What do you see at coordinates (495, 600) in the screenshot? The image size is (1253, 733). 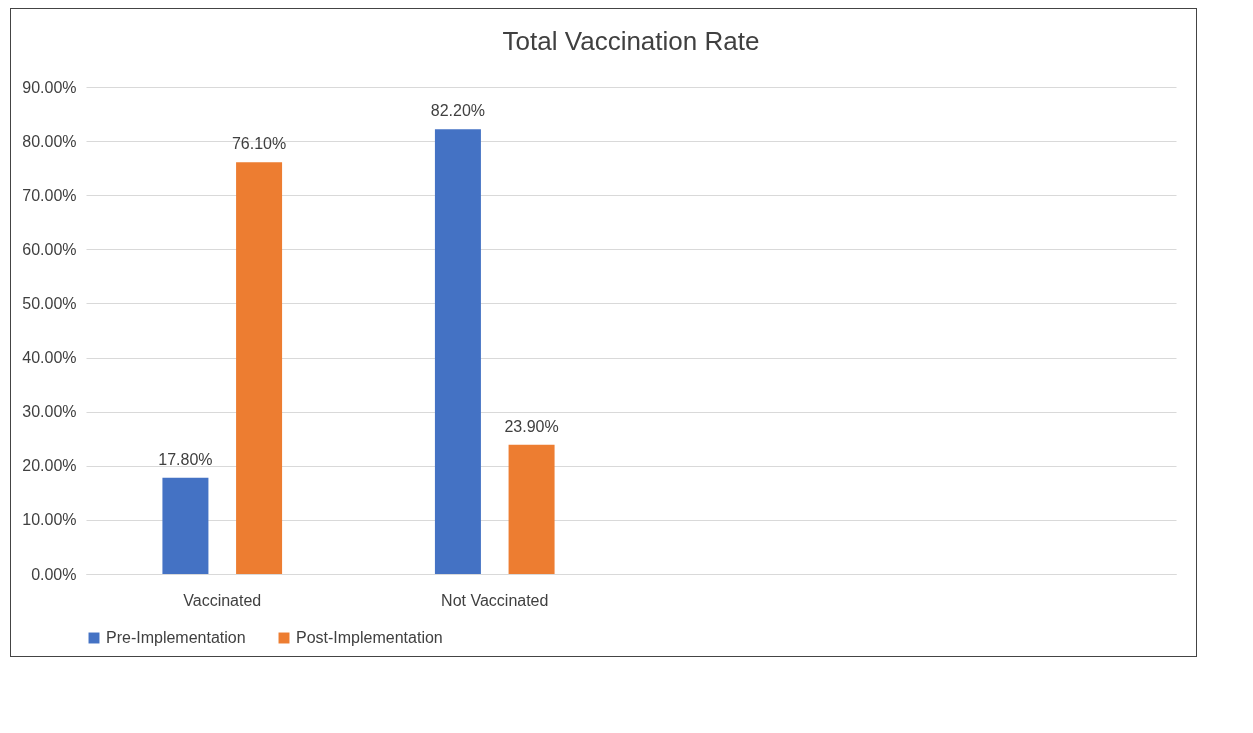 I see `x-tick-label: Not Vaccinated` at bounding box center [495, 600].